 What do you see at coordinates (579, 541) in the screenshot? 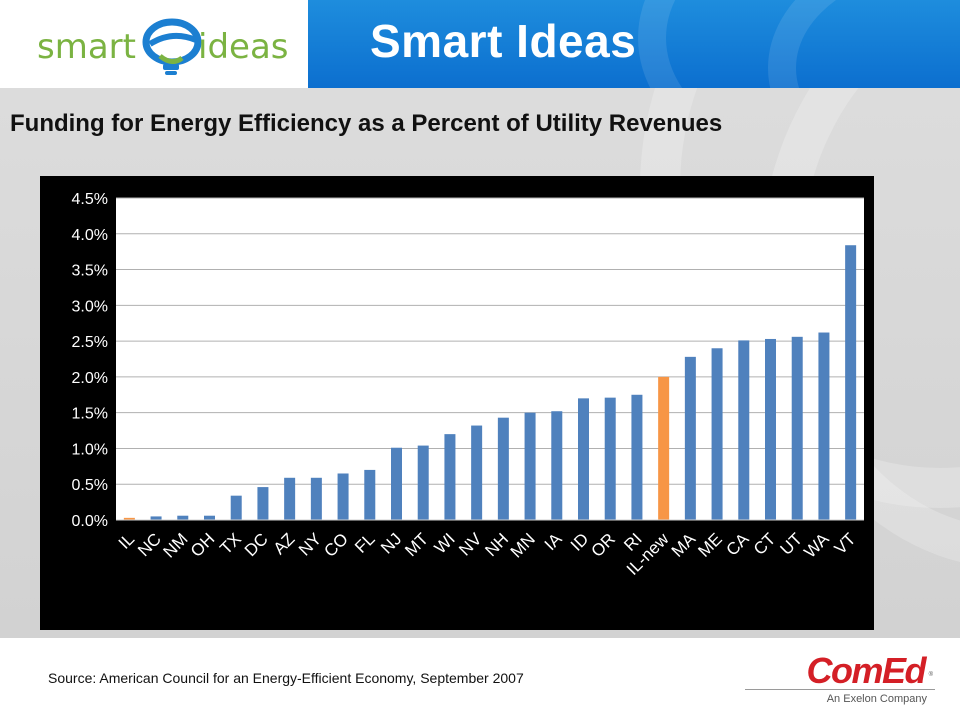
I see `x-tick-label: ID` at bounding box center [579, 541].